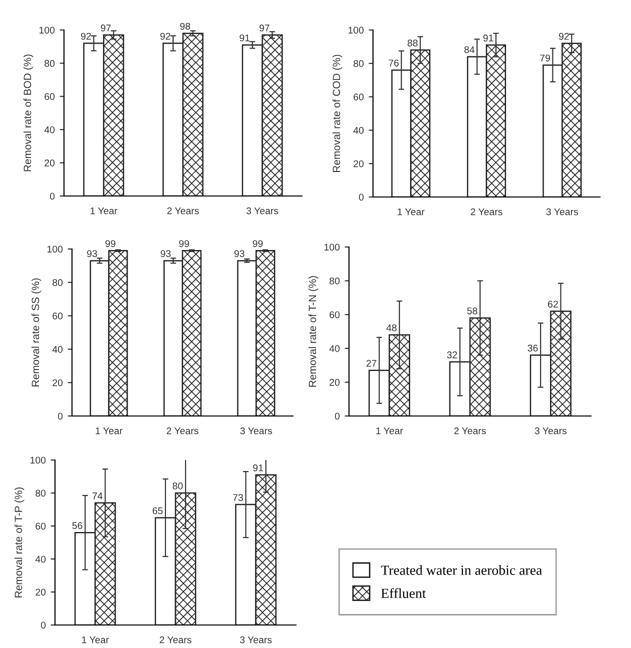 Image resolution: width=631 pixels, height=648 pixels. What do you see at coordinates (238, 497) in the screenshot?
I see `data-label: 73` at bounding box center [238, 497].